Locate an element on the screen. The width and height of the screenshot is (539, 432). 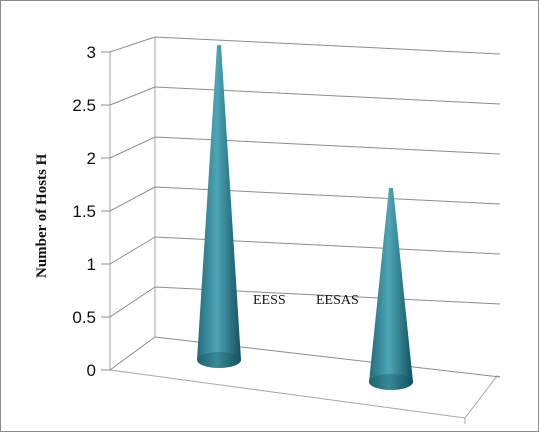
cone-bar-eess is located at coordinates (219, 207).